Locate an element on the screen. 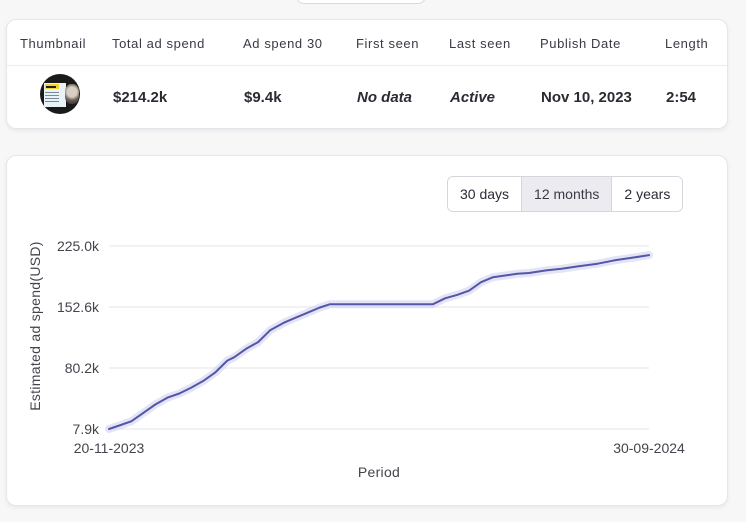  publish-date-value: Nov 10, 2023 is located at coordinates (586, 97).